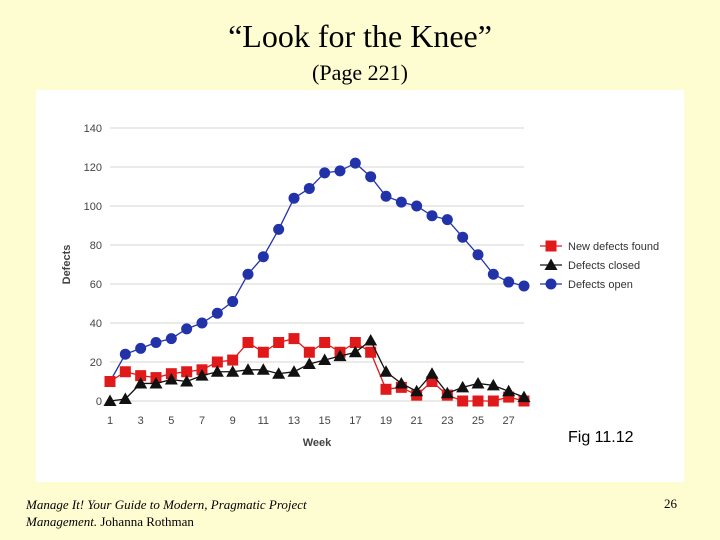 The height and width of the screenshot is (540, 720). Describe the element at coordinates (233, 421) in the screenshot. I see `x-tick-label: 9` at that location.